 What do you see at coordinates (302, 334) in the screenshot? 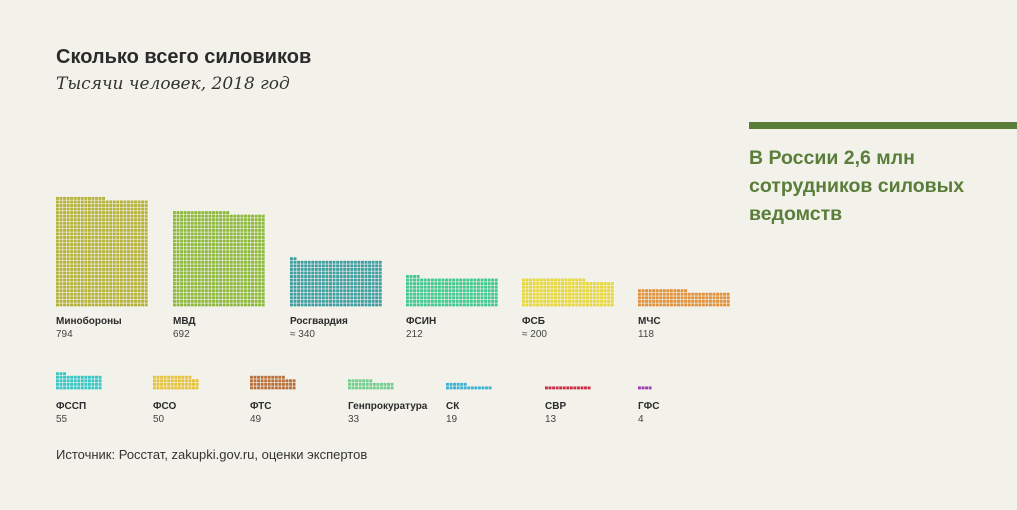
I see `value-label: ≈ 340` at bounding box center [302, 334].